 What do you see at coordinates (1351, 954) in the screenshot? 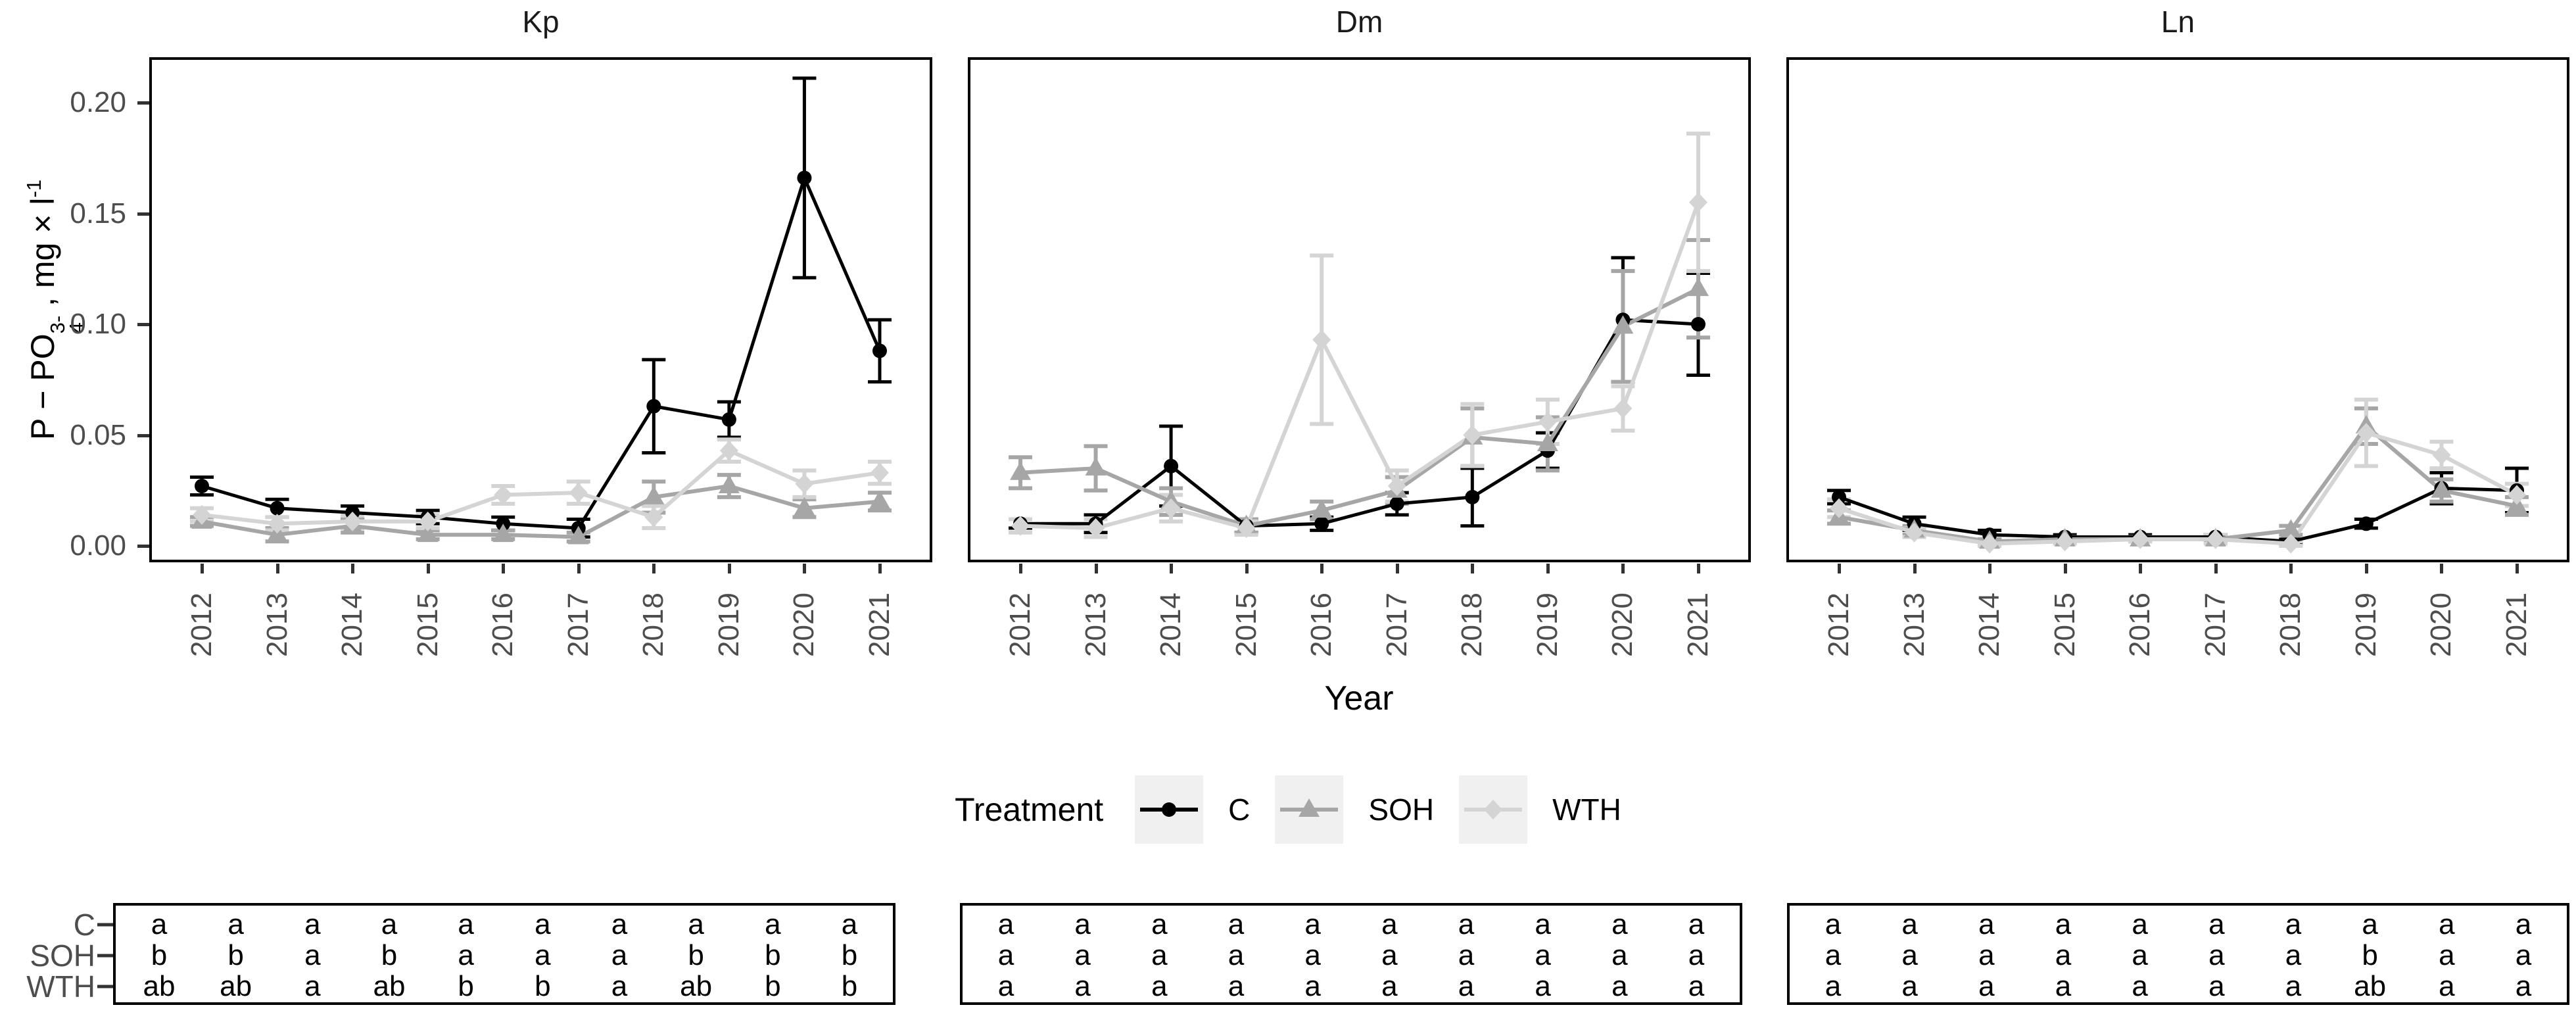
I see `letters-box-dm` at bounding box center [1351, 954].